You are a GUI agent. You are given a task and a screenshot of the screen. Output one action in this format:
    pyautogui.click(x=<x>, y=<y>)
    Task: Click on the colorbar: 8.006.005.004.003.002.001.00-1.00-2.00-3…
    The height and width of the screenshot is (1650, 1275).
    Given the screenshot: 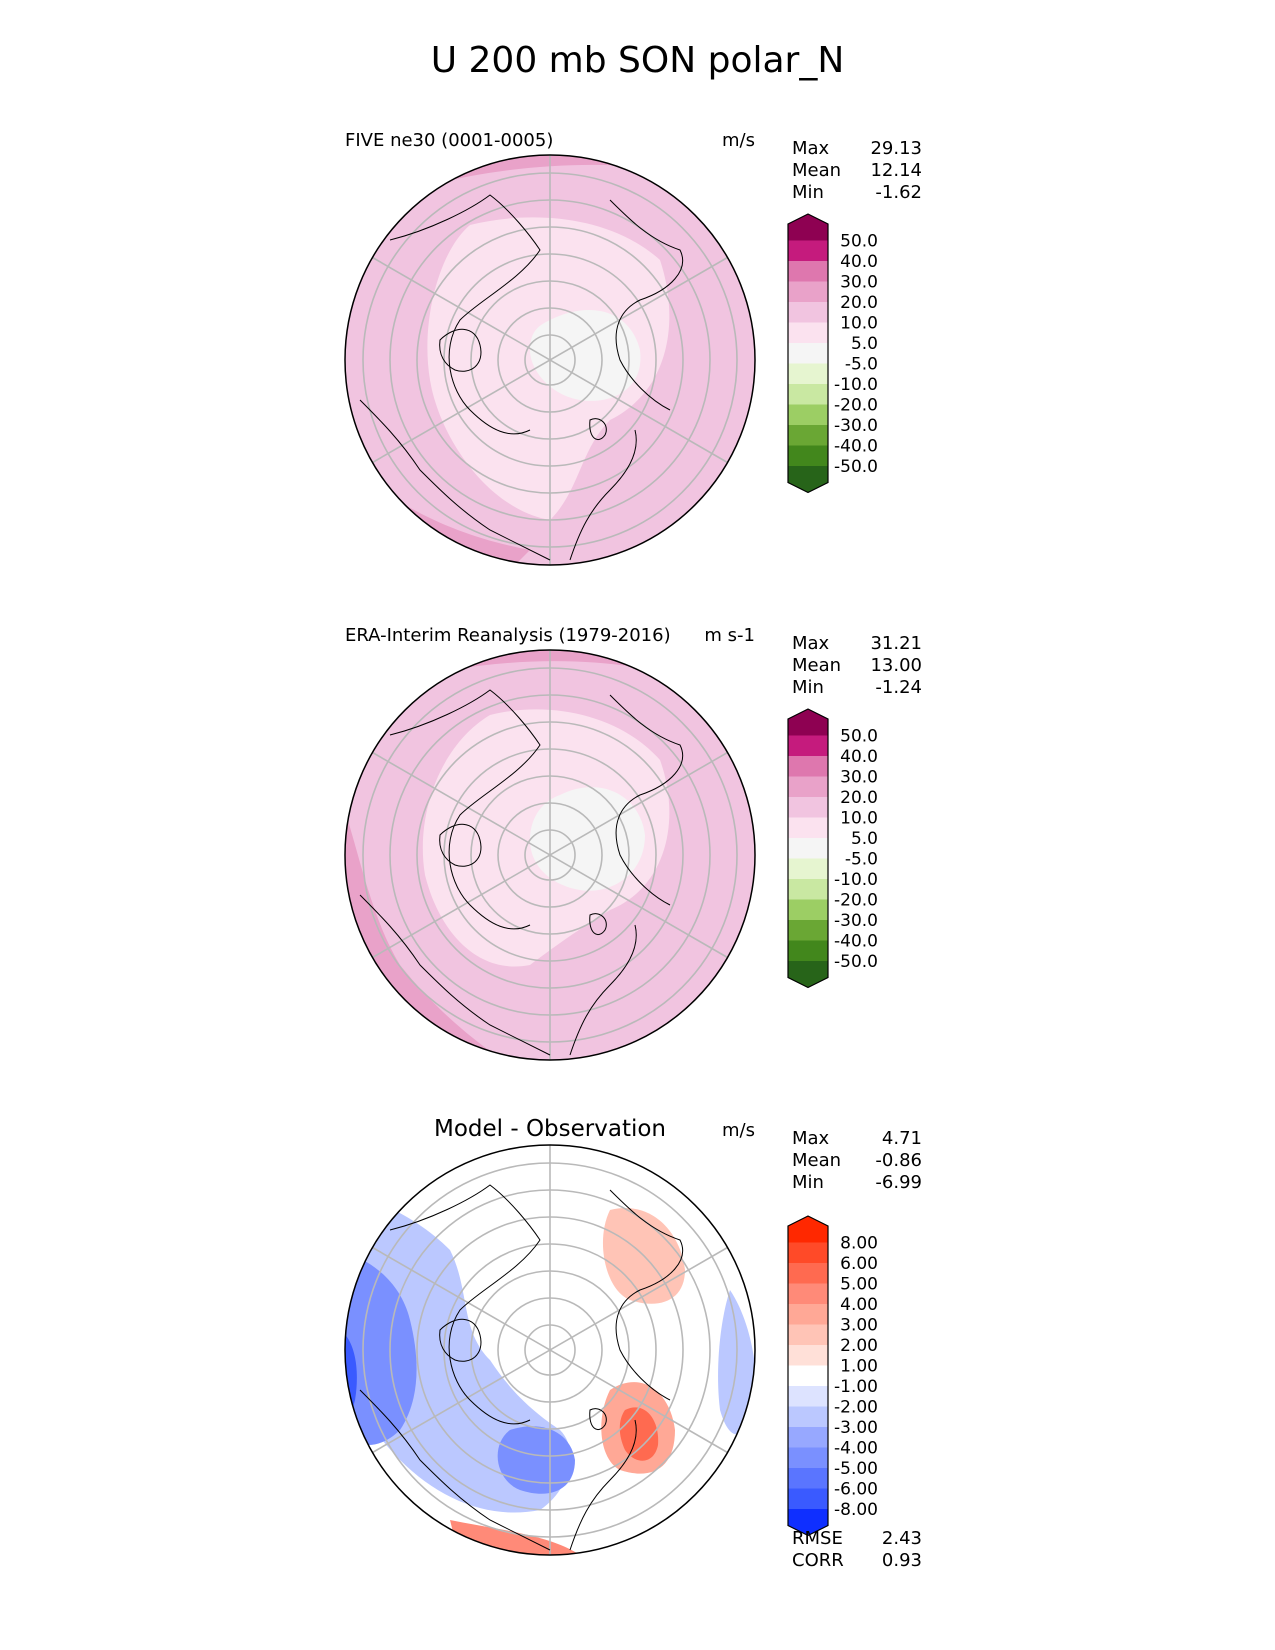 What is the action you would take?
    pyautogui.click(x=832, y=1376)
    